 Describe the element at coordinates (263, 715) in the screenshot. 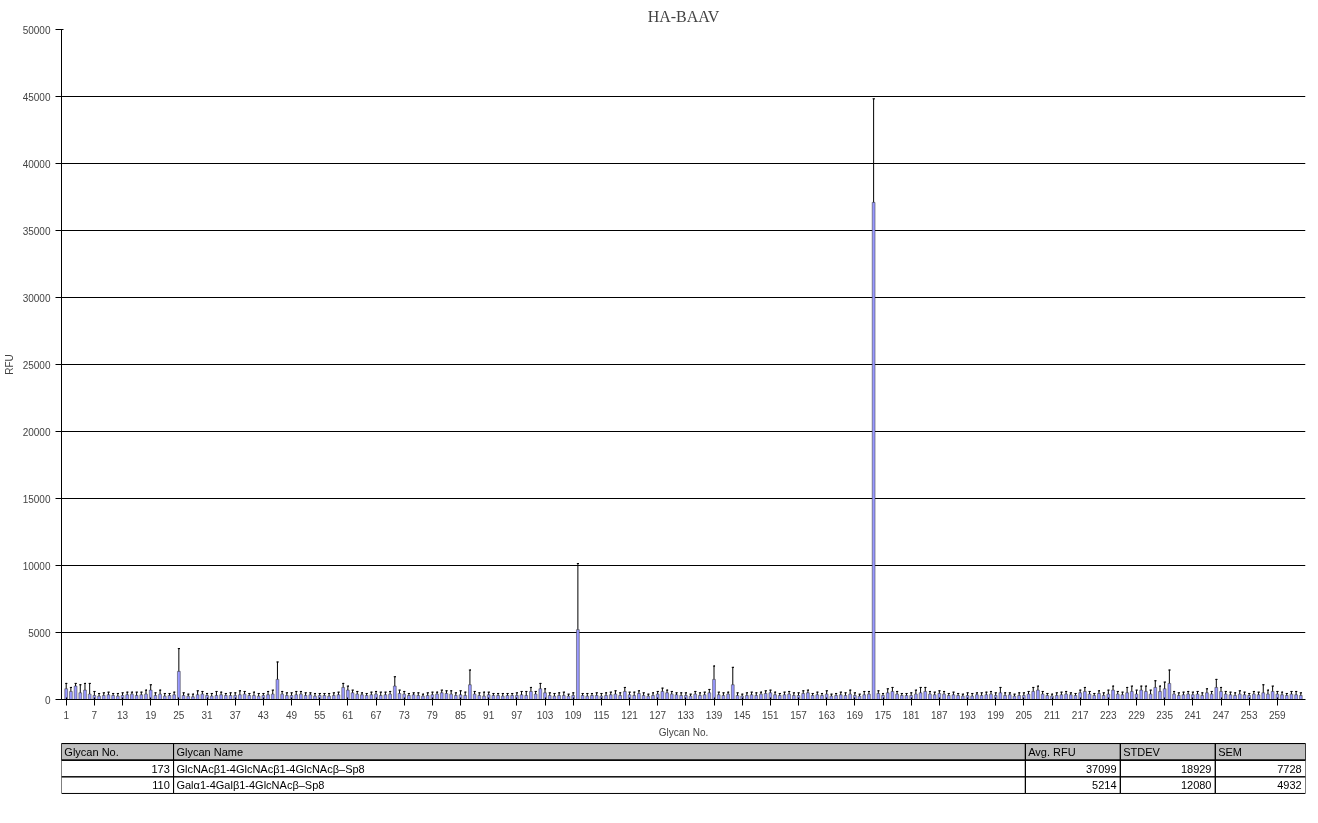

I see `x-tick-label: 43` at that location.